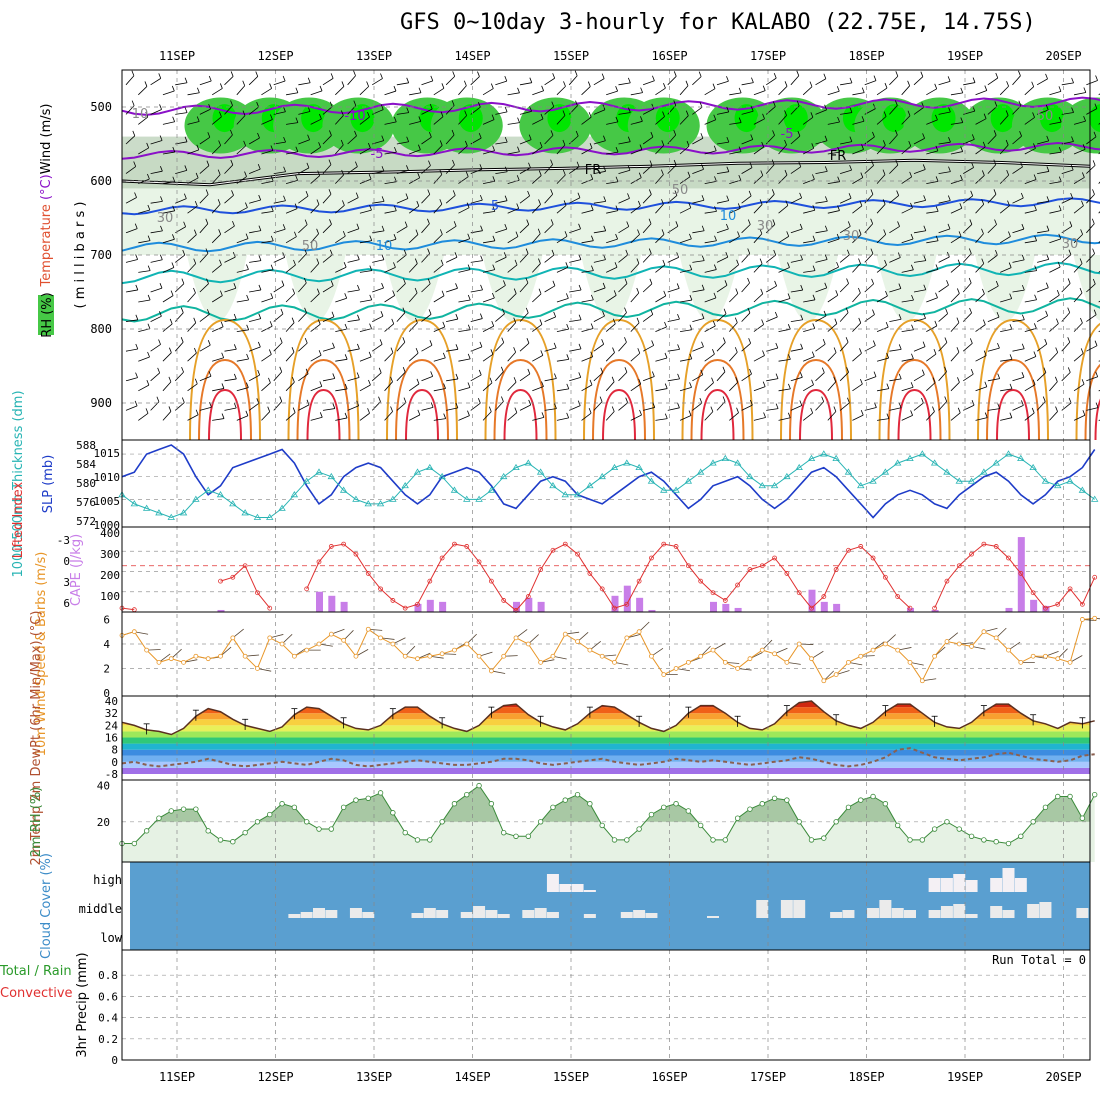 This screenshot has height=1100, width=1100. Describe the element at coordinates (101, 181) in the screenshot. I see `y-tick-label: 600` at that location.